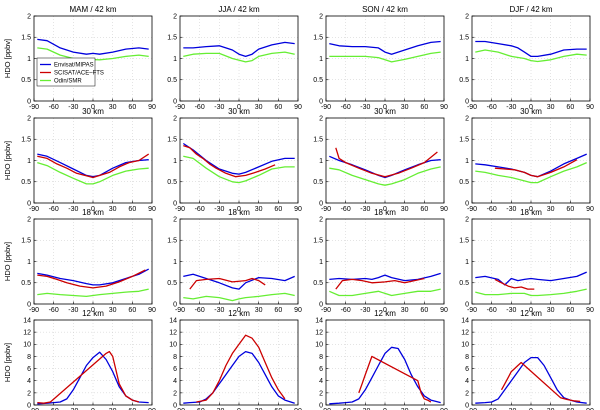 The image size is (600, 410). What do you see at coordinates (259, 310) in the screenshot?
I see `panel-10-x-tick-label: 30` at bounding box center [259, 310].